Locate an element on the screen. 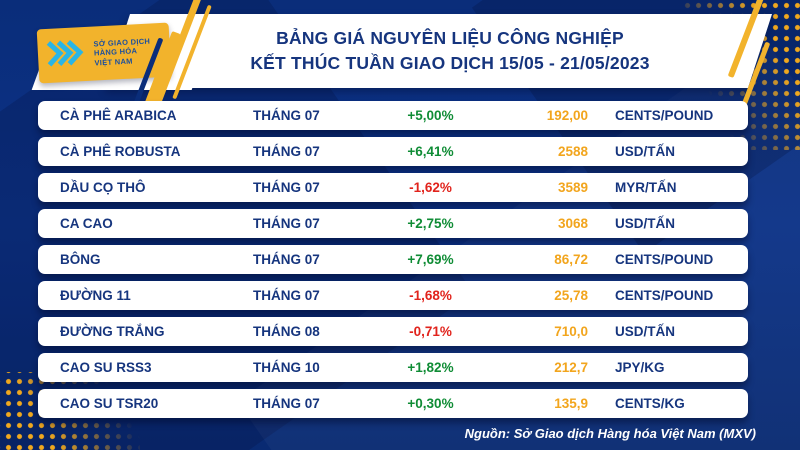  commodity-name: CÀ PHÊ ROBUSTA is located at coordinates (120, 151).